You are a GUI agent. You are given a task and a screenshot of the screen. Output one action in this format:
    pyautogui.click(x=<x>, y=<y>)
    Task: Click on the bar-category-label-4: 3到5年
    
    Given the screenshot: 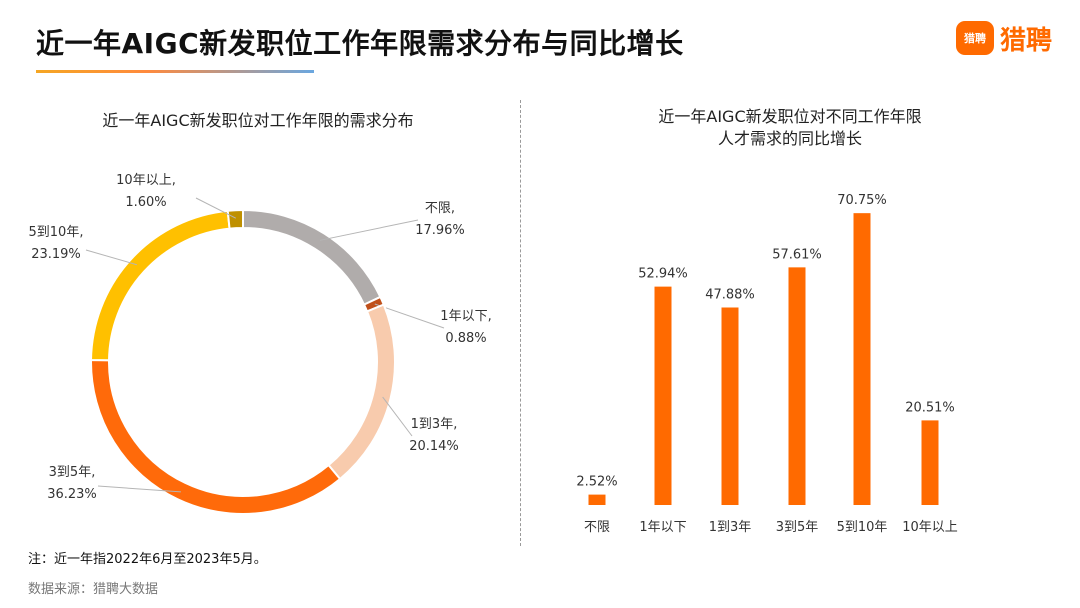 What is the action you would take?
    pyautogui.click(x=797, y=527)
    